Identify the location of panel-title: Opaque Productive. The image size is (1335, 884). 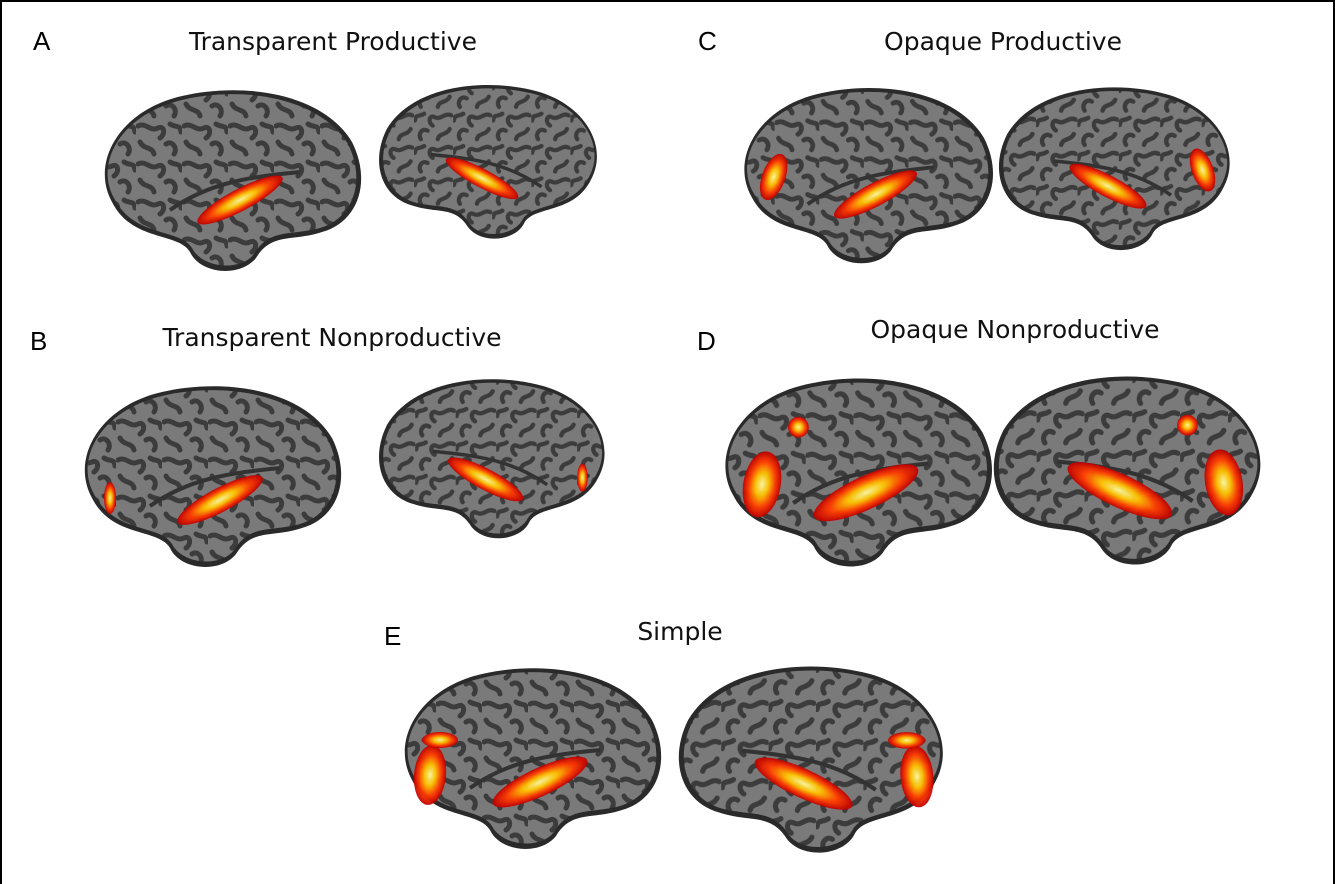
(1003, 41).